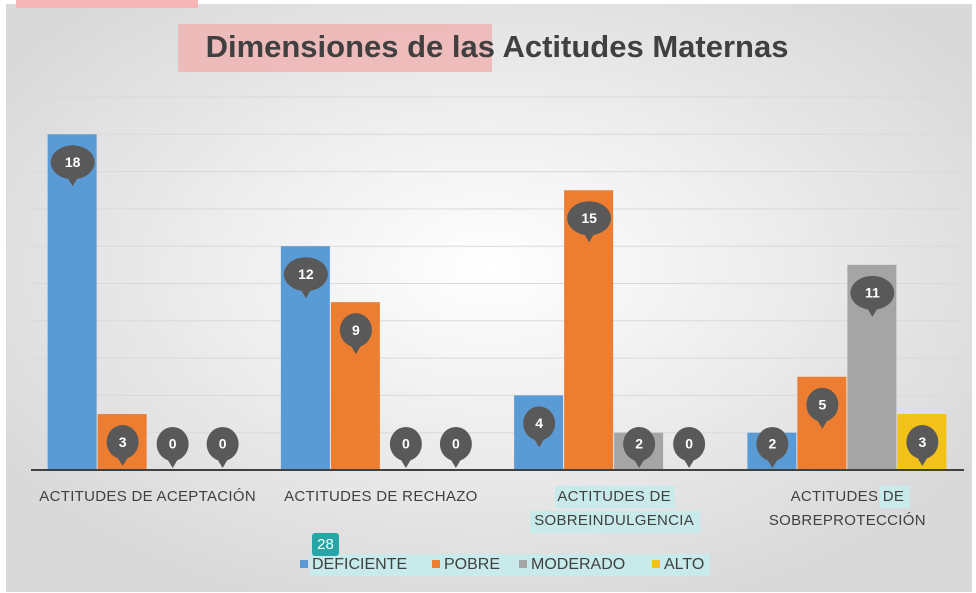 This screenshot has height=593, width=976. Describe the element at coordinates (472, 564) in the screenshot. I see `legend-label: POBRE` at that location.